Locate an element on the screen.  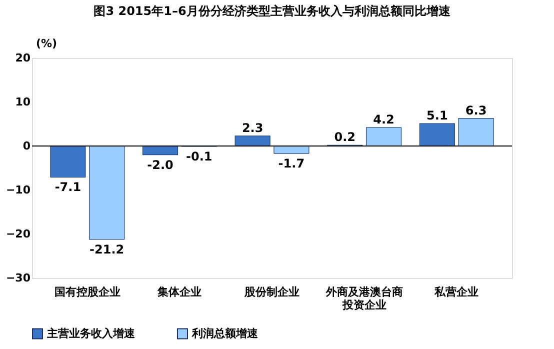
data-label: 4.2 is located at coordinates (383, 119).